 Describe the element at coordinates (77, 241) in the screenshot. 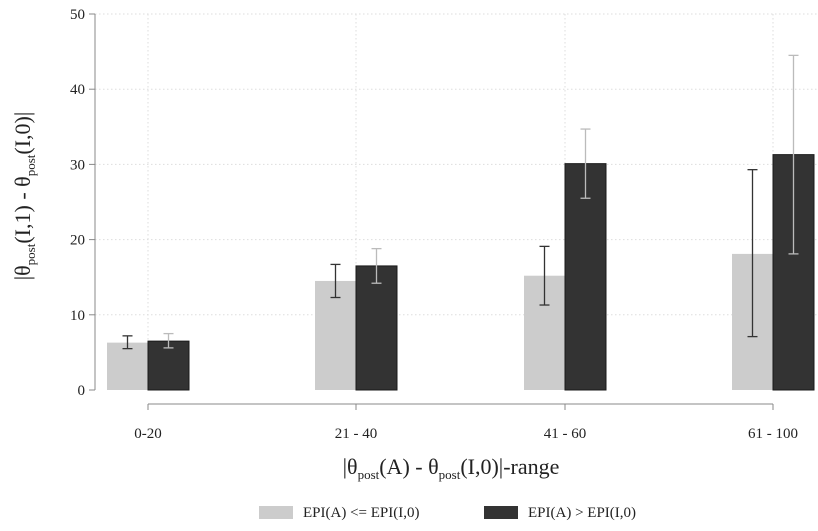

I see `y-tick-label: 20` at that location.